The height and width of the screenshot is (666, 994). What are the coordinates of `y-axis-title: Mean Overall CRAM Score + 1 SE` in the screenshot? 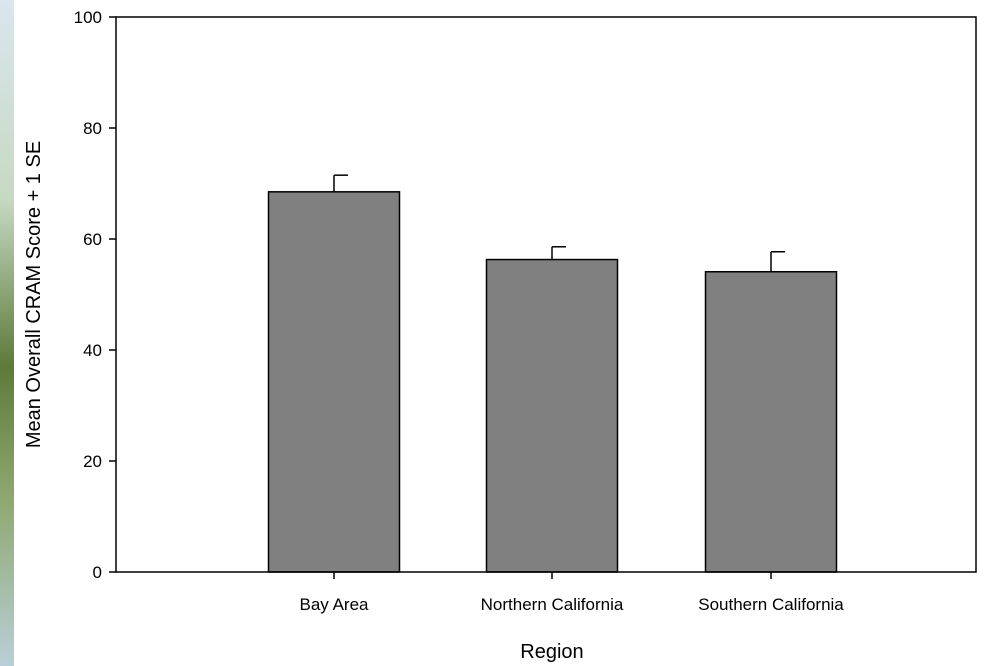 It's located at (34, 294).